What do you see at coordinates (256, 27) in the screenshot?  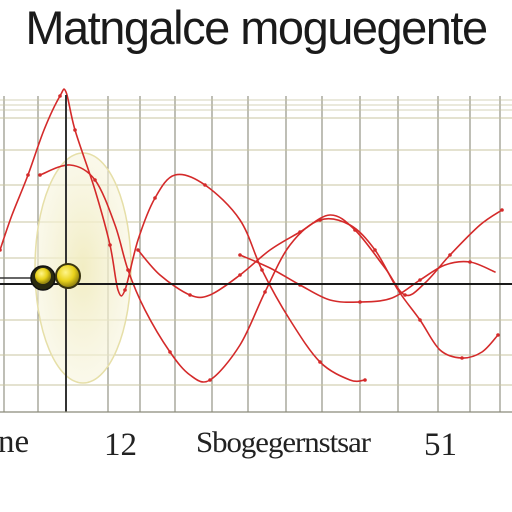 I see `chart-title: Matngalce moguegente` at bounding box center [256, 27].